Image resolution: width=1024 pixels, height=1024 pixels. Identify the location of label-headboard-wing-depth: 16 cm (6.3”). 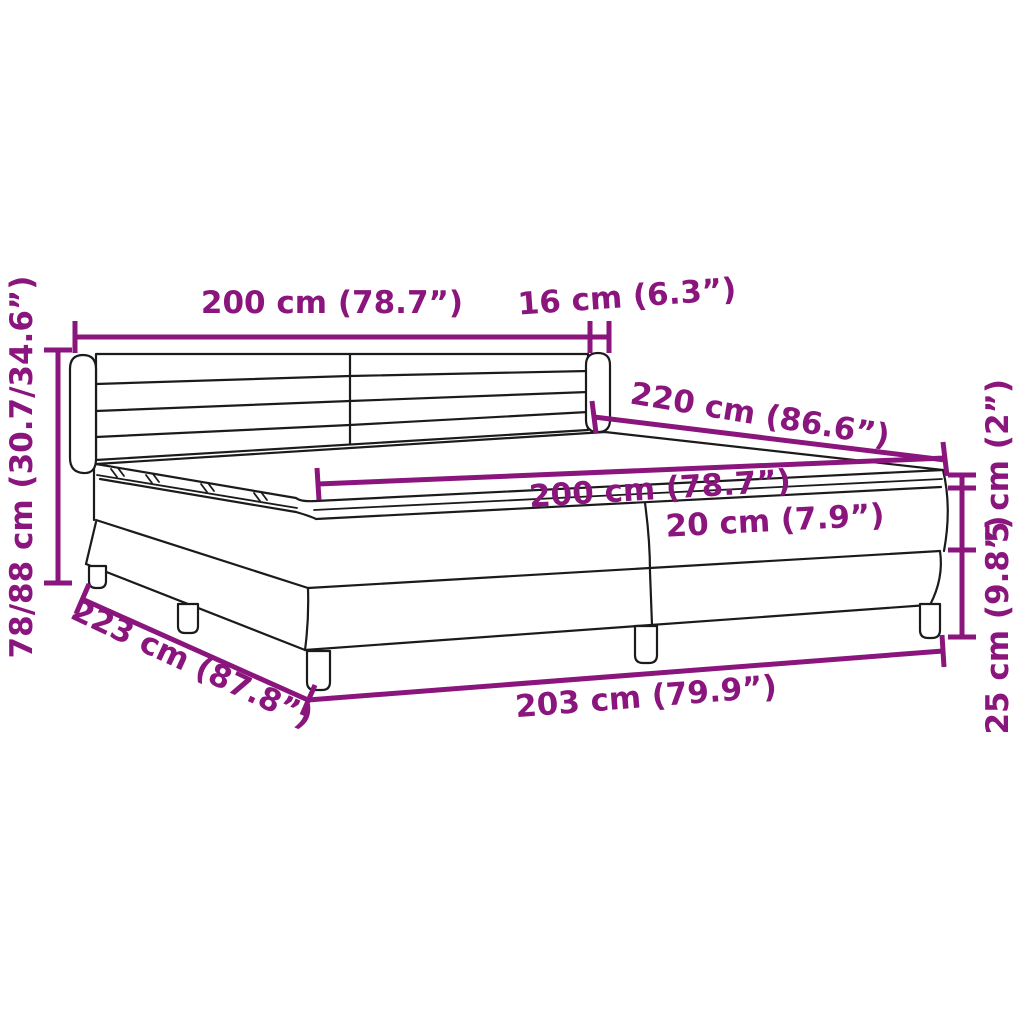
(626, 296).